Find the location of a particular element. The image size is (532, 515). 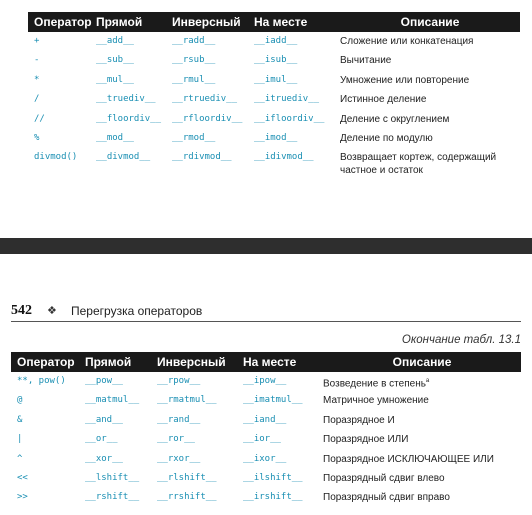

description-cell-text: Матричное умножение is located at coordinates (376, 401).